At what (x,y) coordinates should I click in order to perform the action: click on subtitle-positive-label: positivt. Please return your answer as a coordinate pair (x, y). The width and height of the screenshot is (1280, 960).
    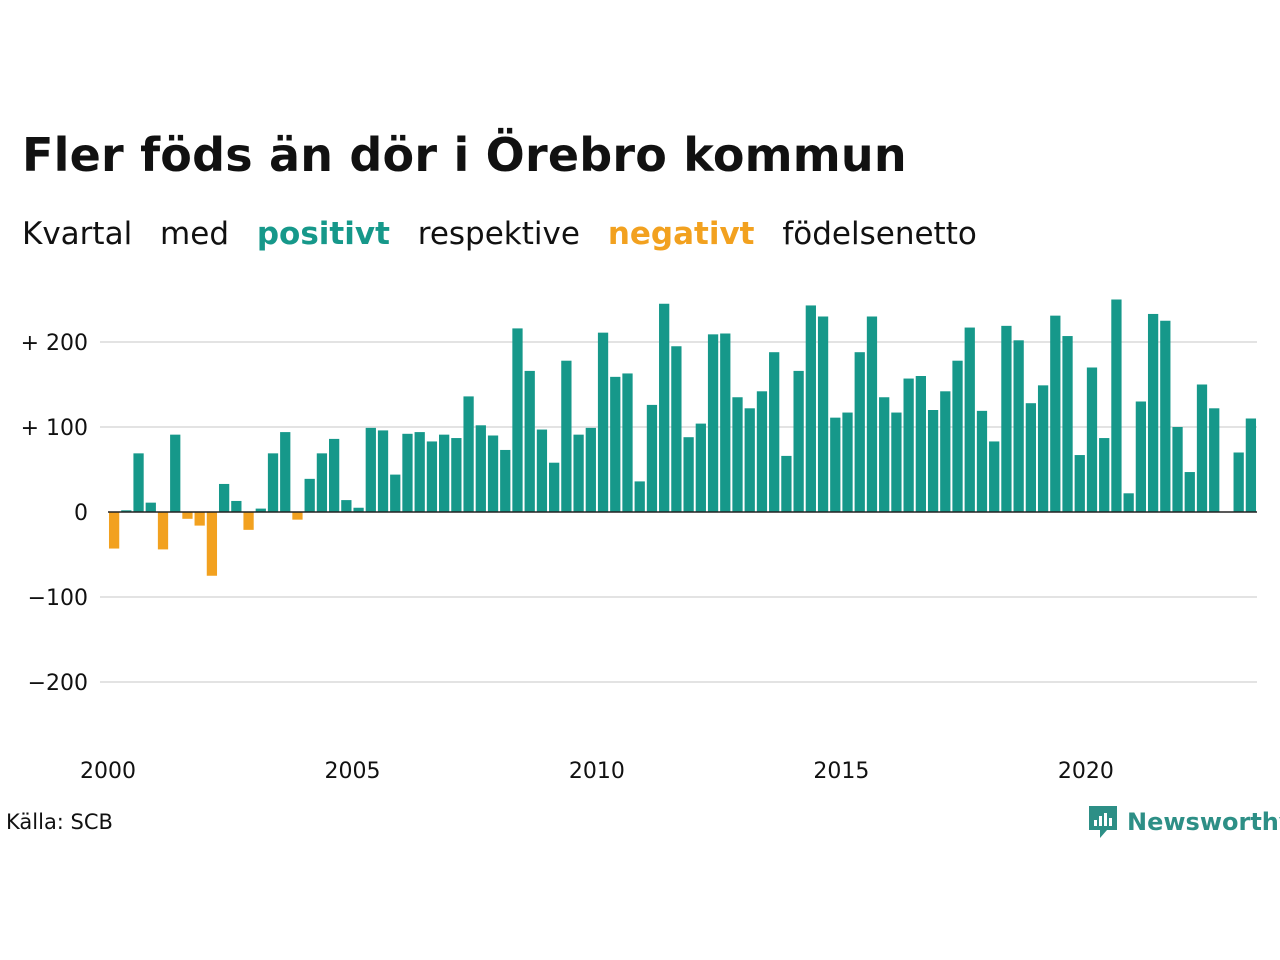
    Looking at the image, I should click on (323, 234).